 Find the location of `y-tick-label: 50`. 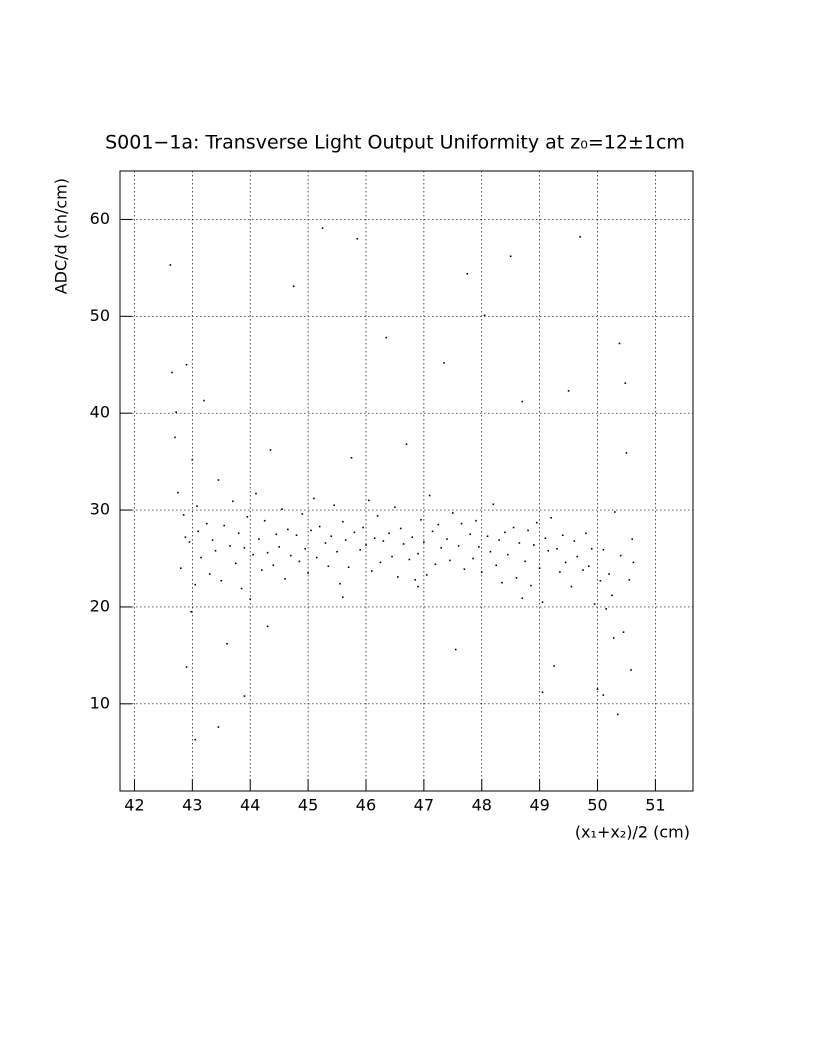

y-tick-label: 50 is located at coordinates (100, 315).